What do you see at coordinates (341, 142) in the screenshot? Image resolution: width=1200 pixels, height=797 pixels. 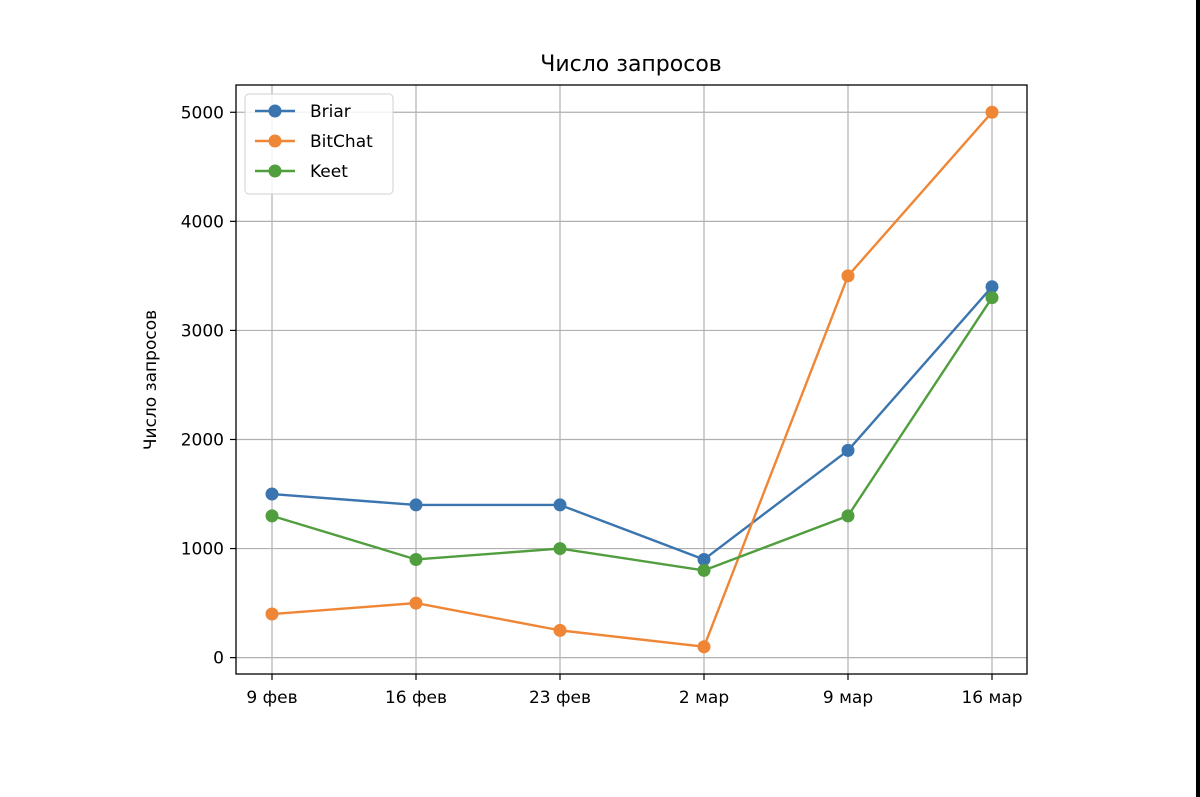 I see `legend-label-bitchat: BitChat` at bounding box center [341, 142].